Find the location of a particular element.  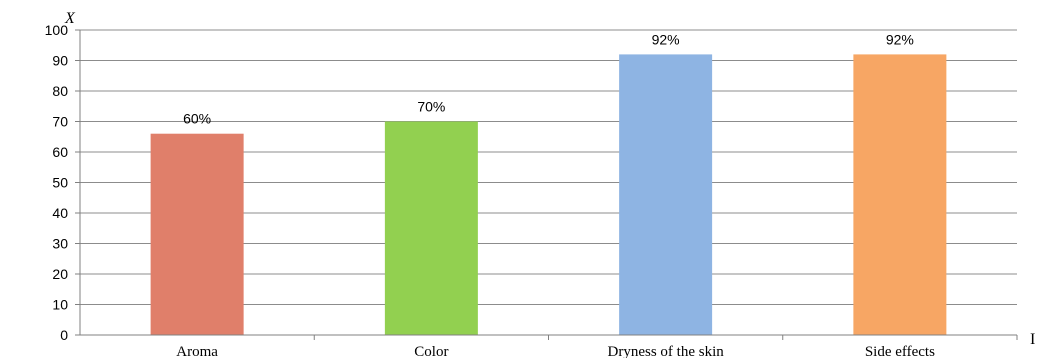

y-tick-label: 50 is located at coordinates (60, 183).